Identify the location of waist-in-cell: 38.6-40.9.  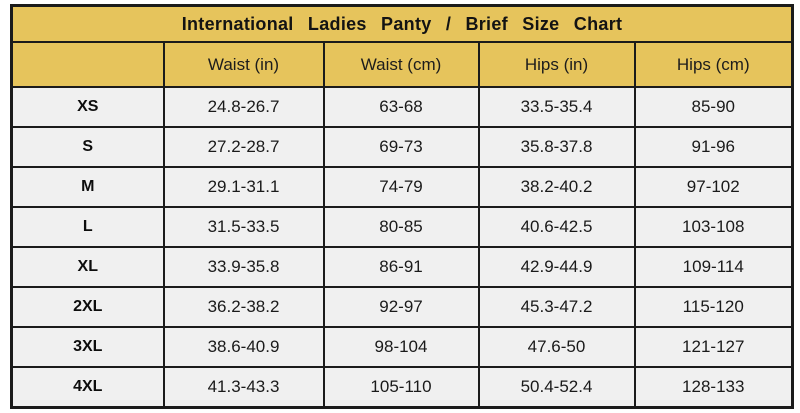
(243, 347).